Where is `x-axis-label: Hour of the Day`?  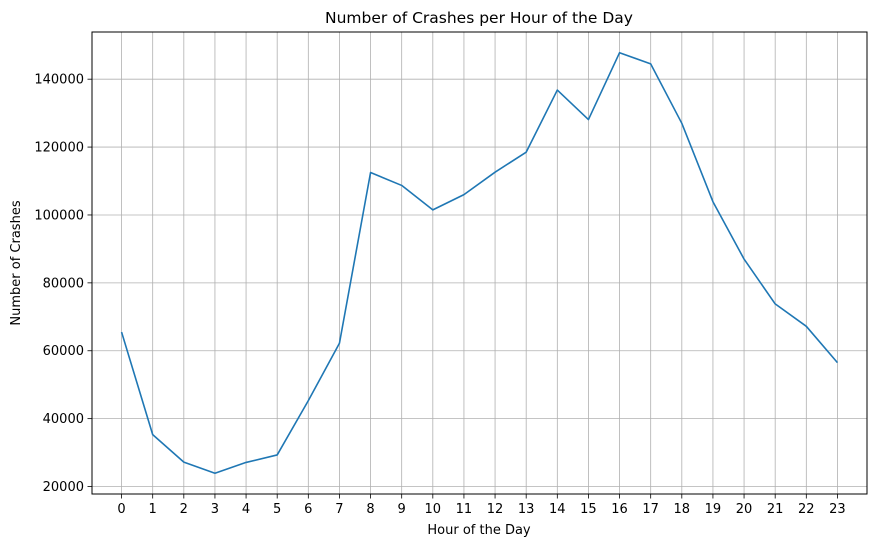 x-axis-label: Hour of the Day is located at coordinates (479, 530).